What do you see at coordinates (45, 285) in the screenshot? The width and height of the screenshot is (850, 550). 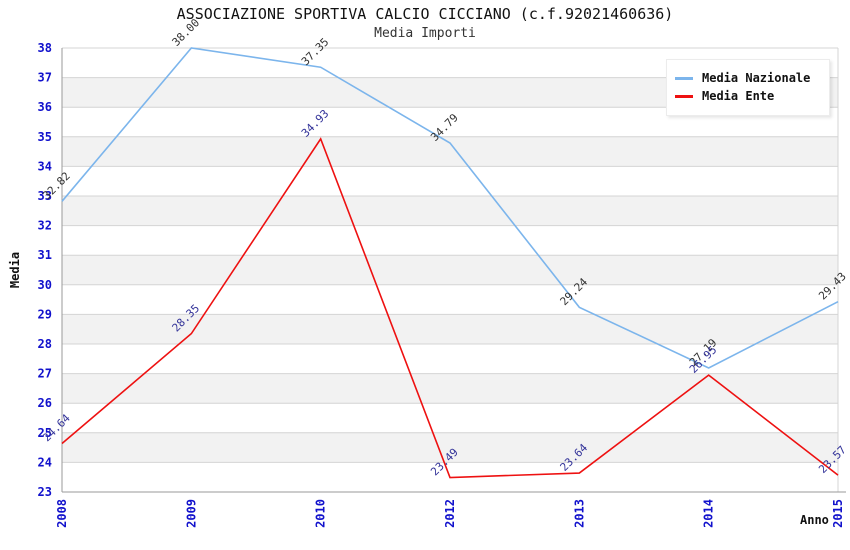 I see `y-tick-label: 30` at bounding box center [45, 285].